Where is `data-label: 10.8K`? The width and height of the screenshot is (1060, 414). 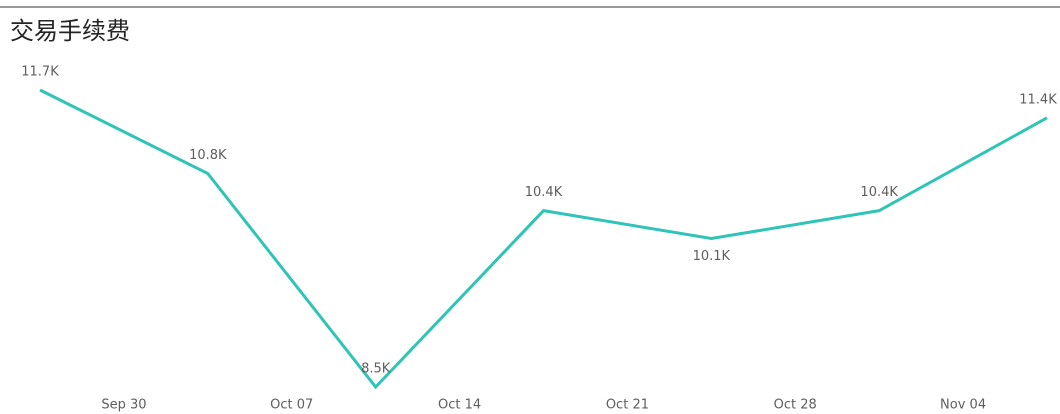 data-label: 10.8K is located at coordinates (208, 155).